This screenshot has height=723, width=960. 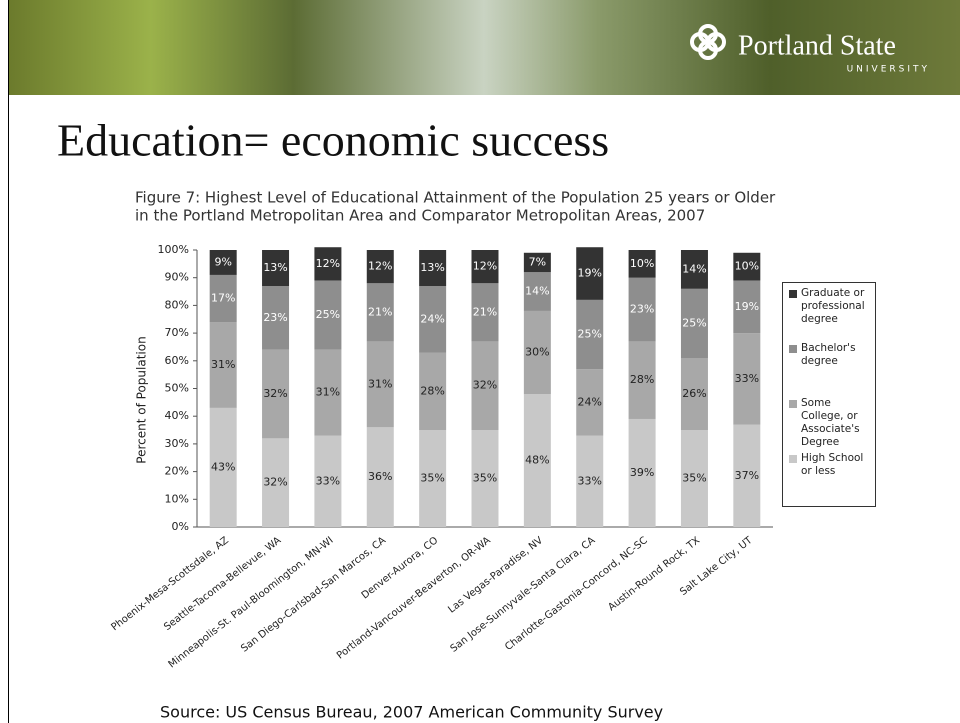 I want to click on value-label: 24%, so click(x=432, y=318).